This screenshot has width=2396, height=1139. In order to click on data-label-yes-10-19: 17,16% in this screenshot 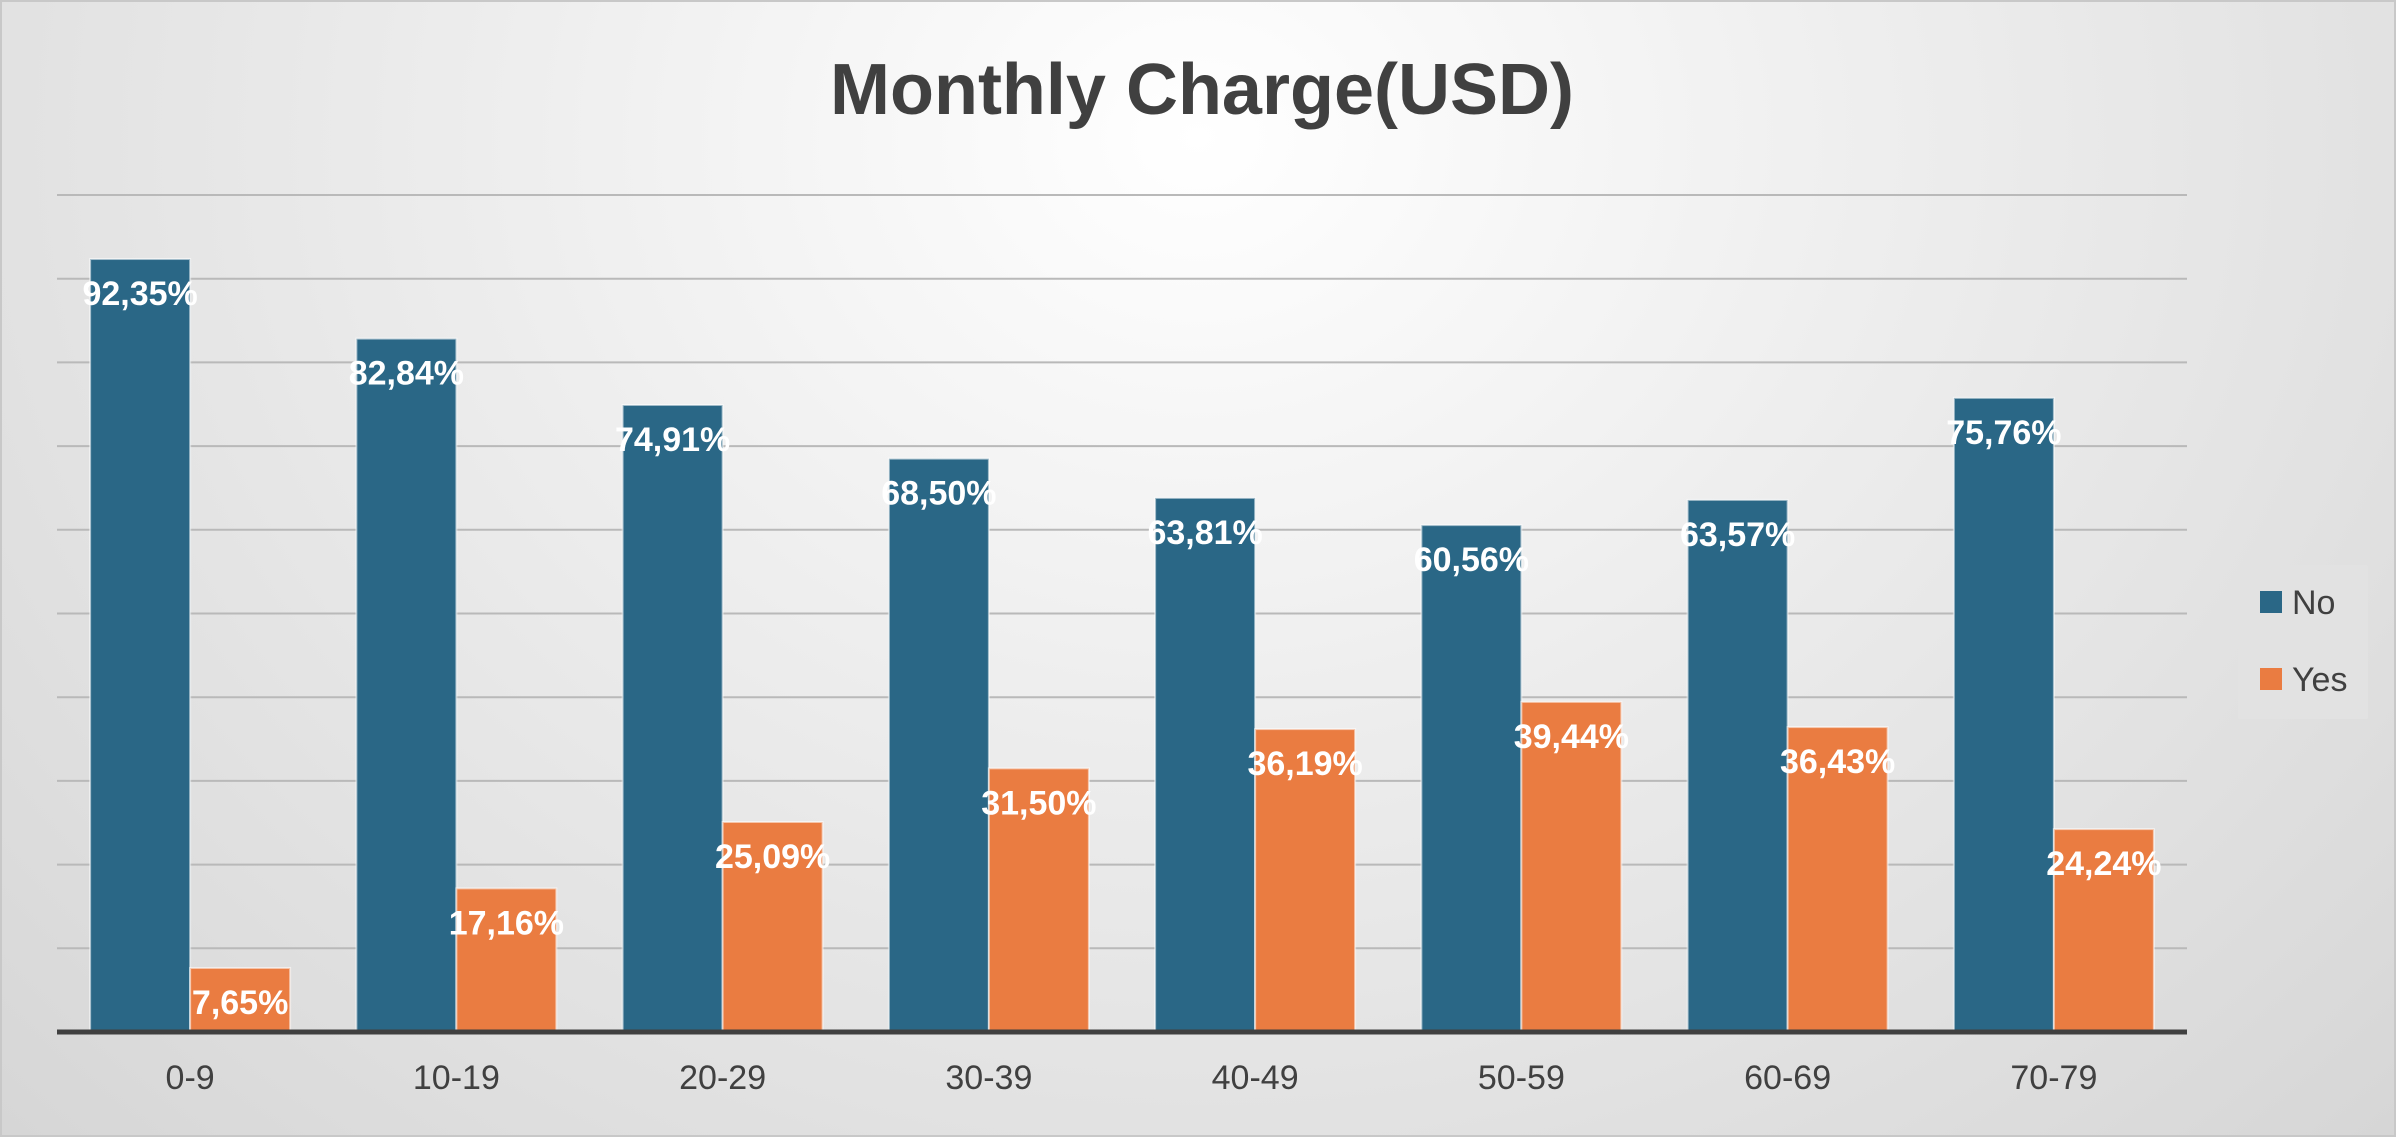, I will do `click(506, 923)`.